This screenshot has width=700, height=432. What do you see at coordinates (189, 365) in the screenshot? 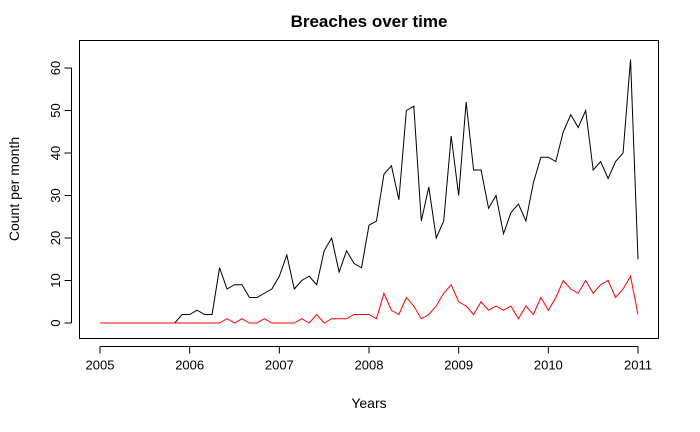
I see `x-tick-label: 2006` at bounding box center [189, 365].